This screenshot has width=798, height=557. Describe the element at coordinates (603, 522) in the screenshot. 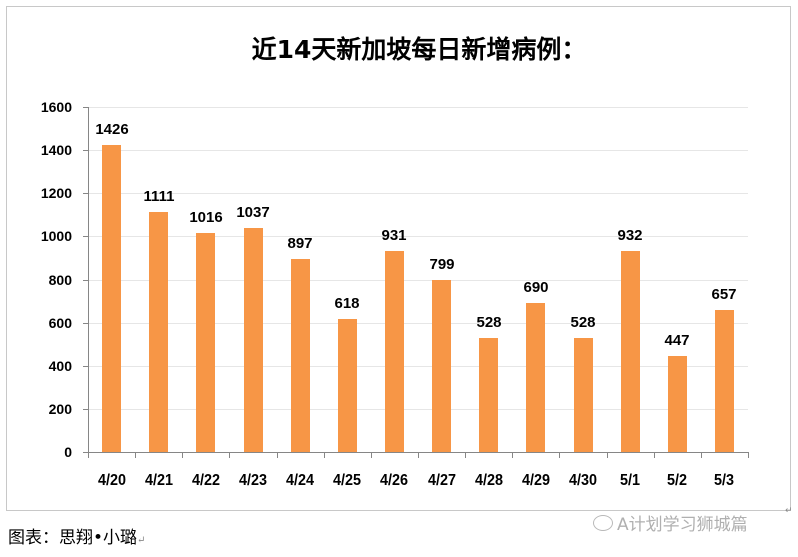

I see `wechat-icon` at that location.